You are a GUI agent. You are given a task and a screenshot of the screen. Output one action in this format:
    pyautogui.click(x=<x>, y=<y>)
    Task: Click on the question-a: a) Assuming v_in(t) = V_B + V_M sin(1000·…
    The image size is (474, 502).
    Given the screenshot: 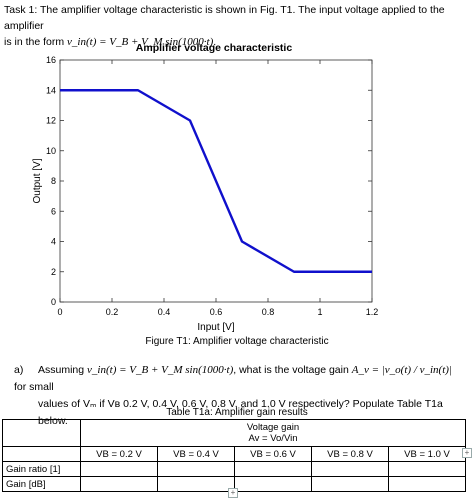 What is the action you would take?
    pyautogui.click(x=240, y=396)
    